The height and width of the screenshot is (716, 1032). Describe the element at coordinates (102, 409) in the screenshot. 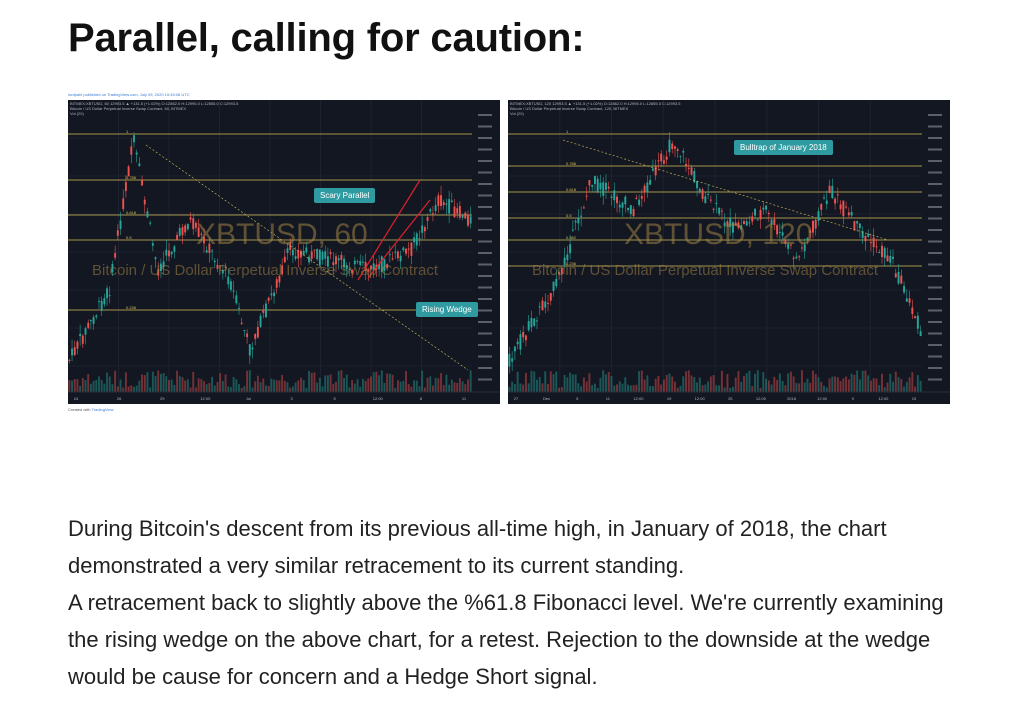

I see `tradingview-link: TradingView` at that location.